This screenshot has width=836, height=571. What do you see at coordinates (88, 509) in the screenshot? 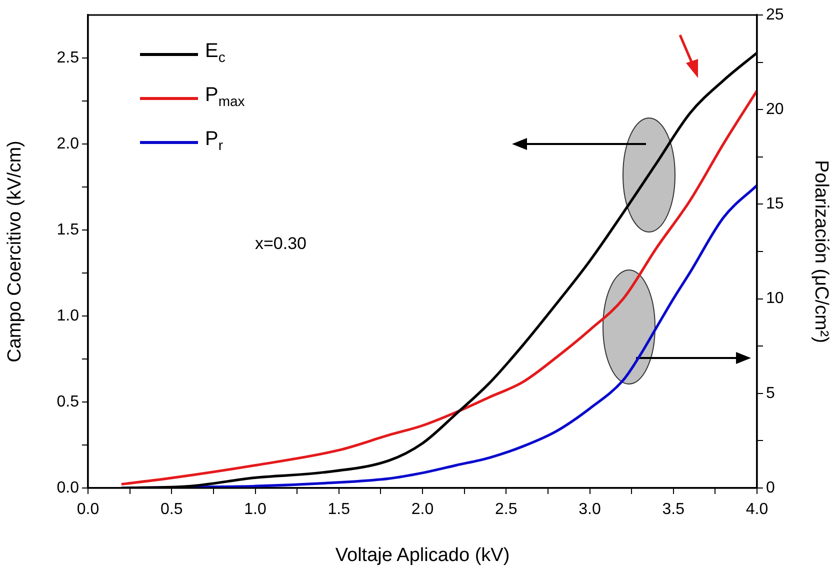
I see `x-tick-label: 0.0` at bounding box center [88, 509].